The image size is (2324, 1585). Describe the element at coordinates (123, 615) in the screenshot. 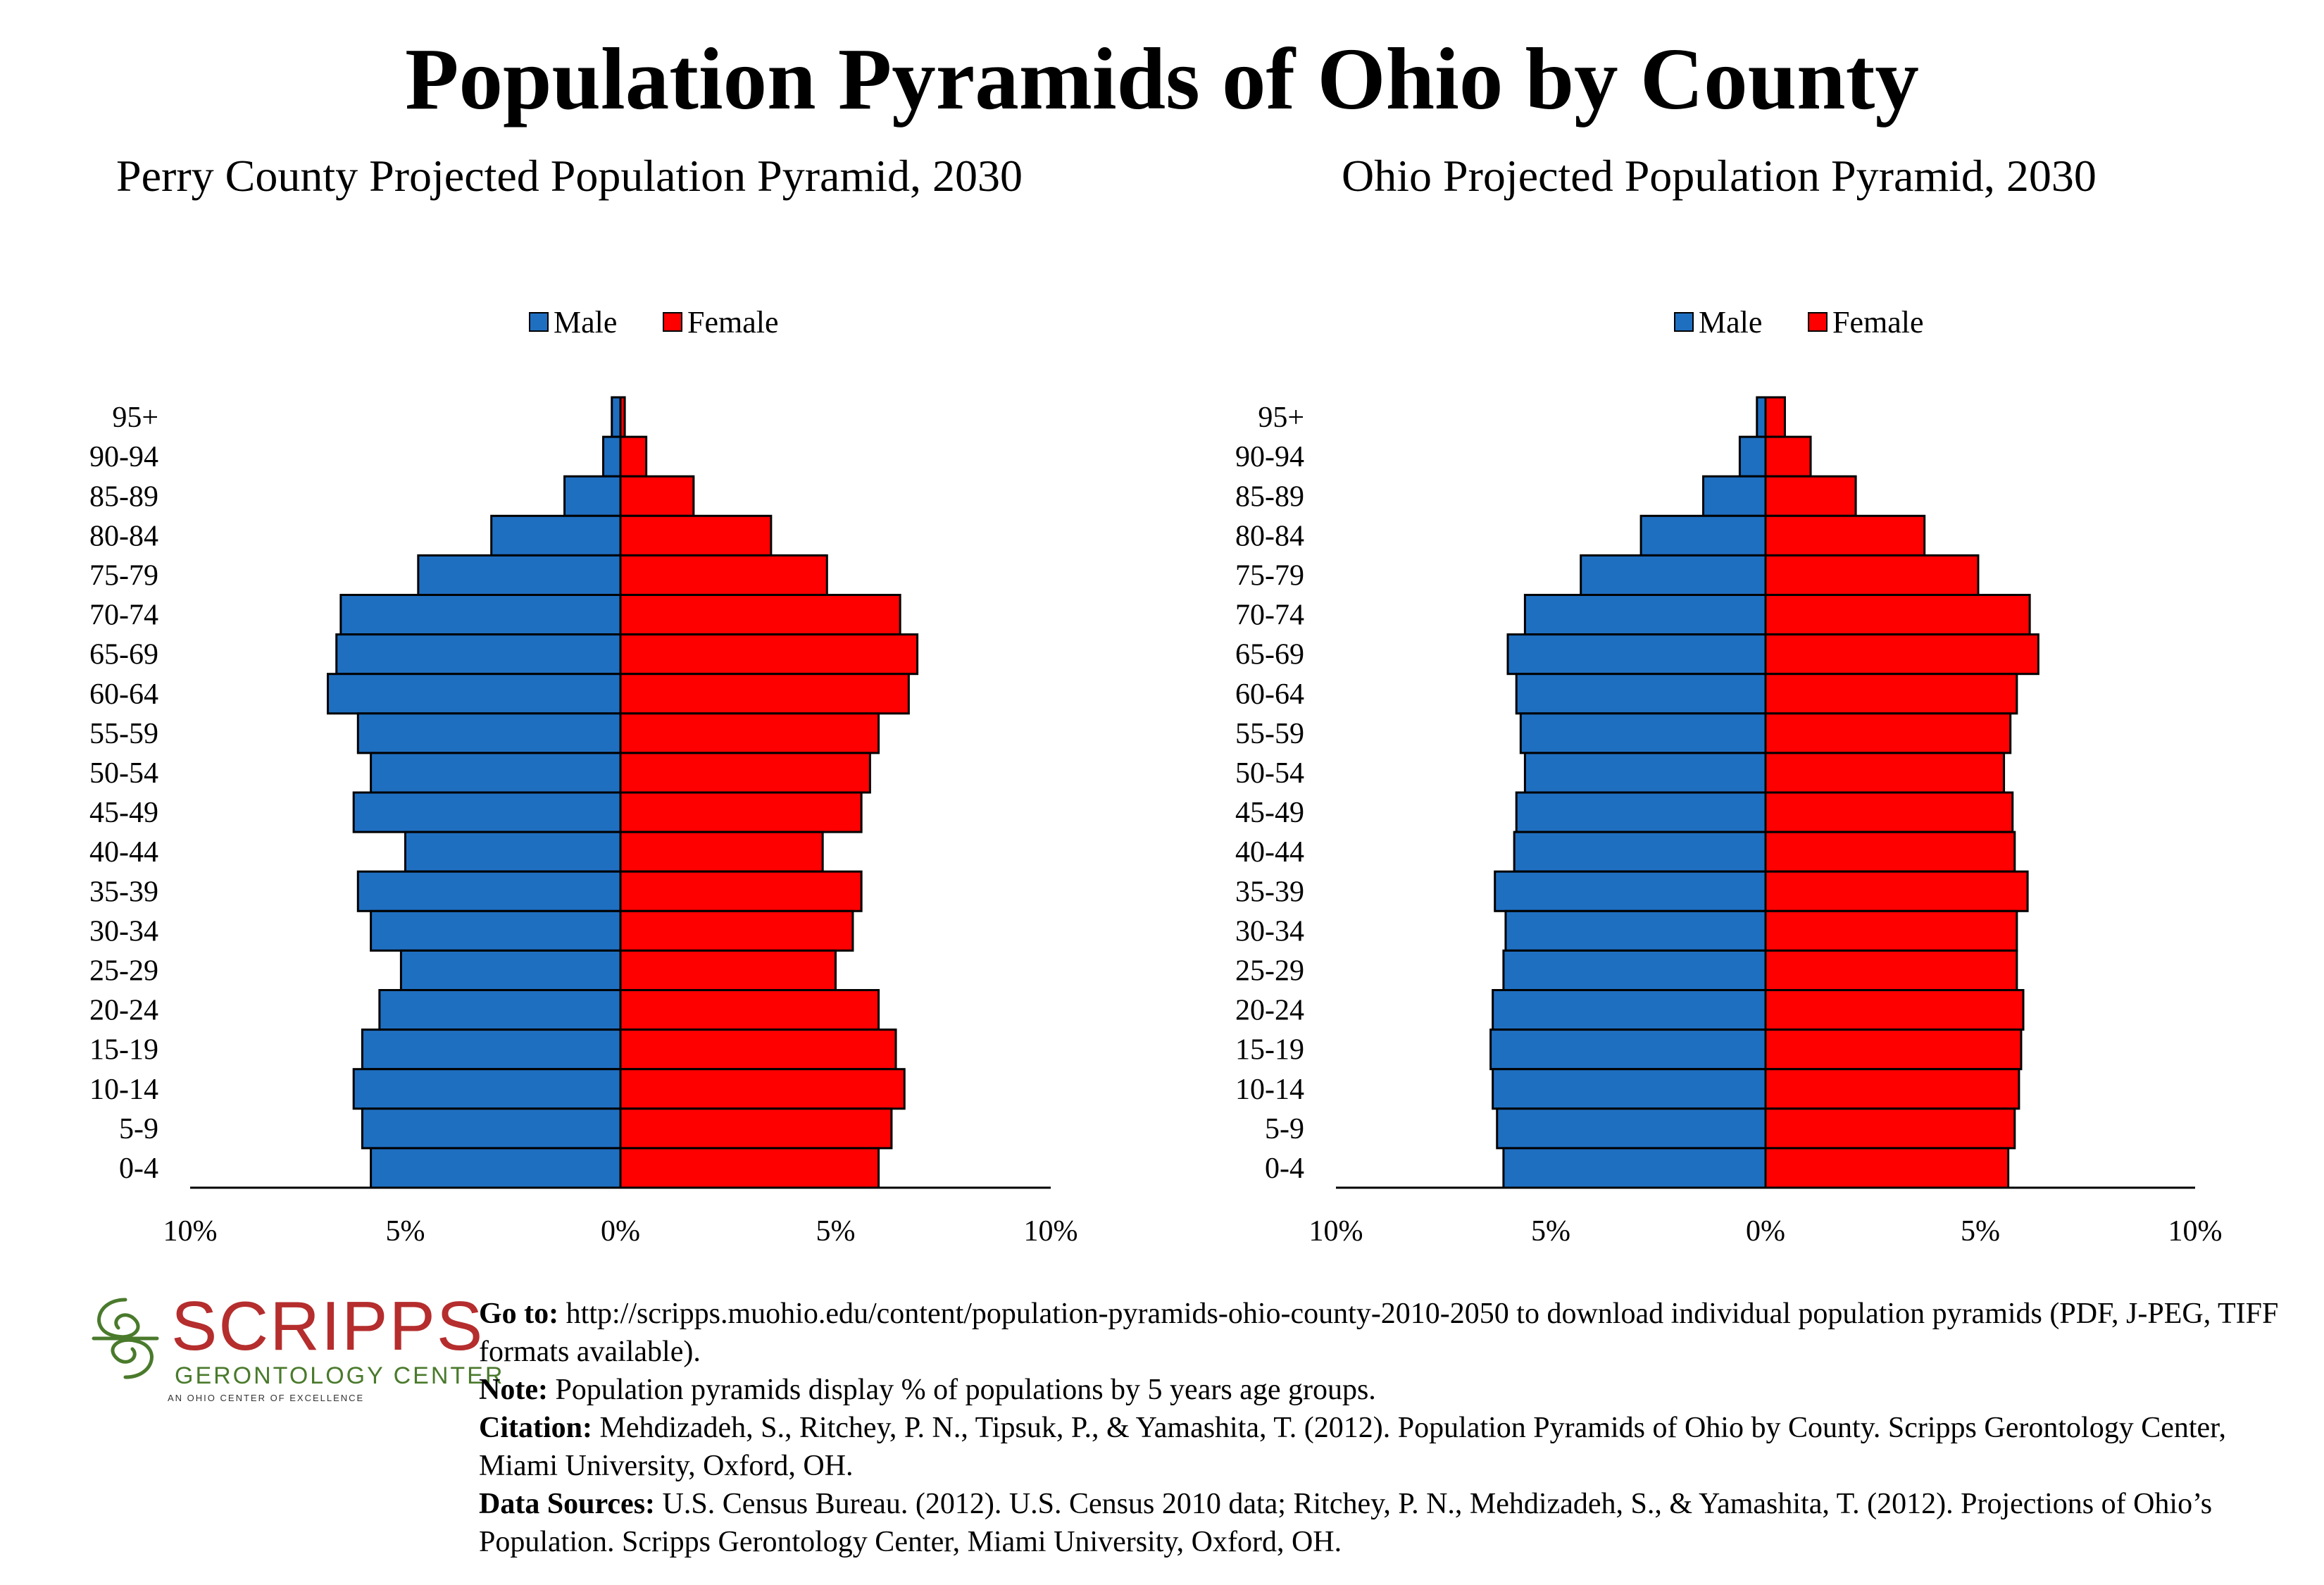

I see `perry-age-label: 70-74` at that location.